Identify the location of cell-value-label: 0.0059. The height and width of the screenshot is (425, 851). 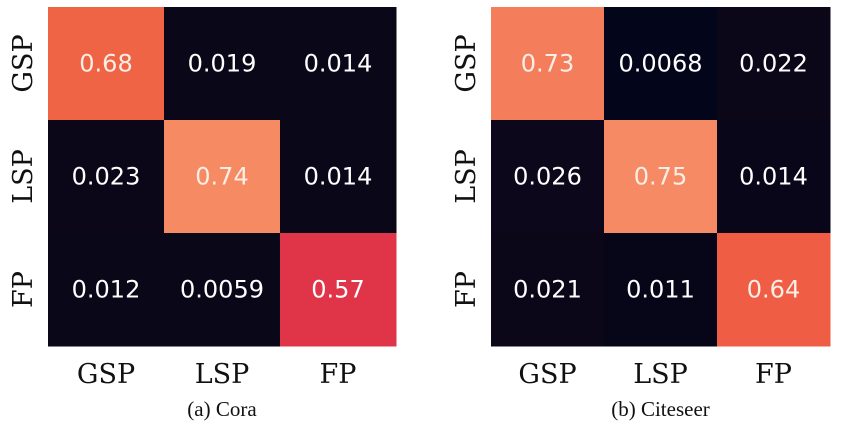
(222, 290).